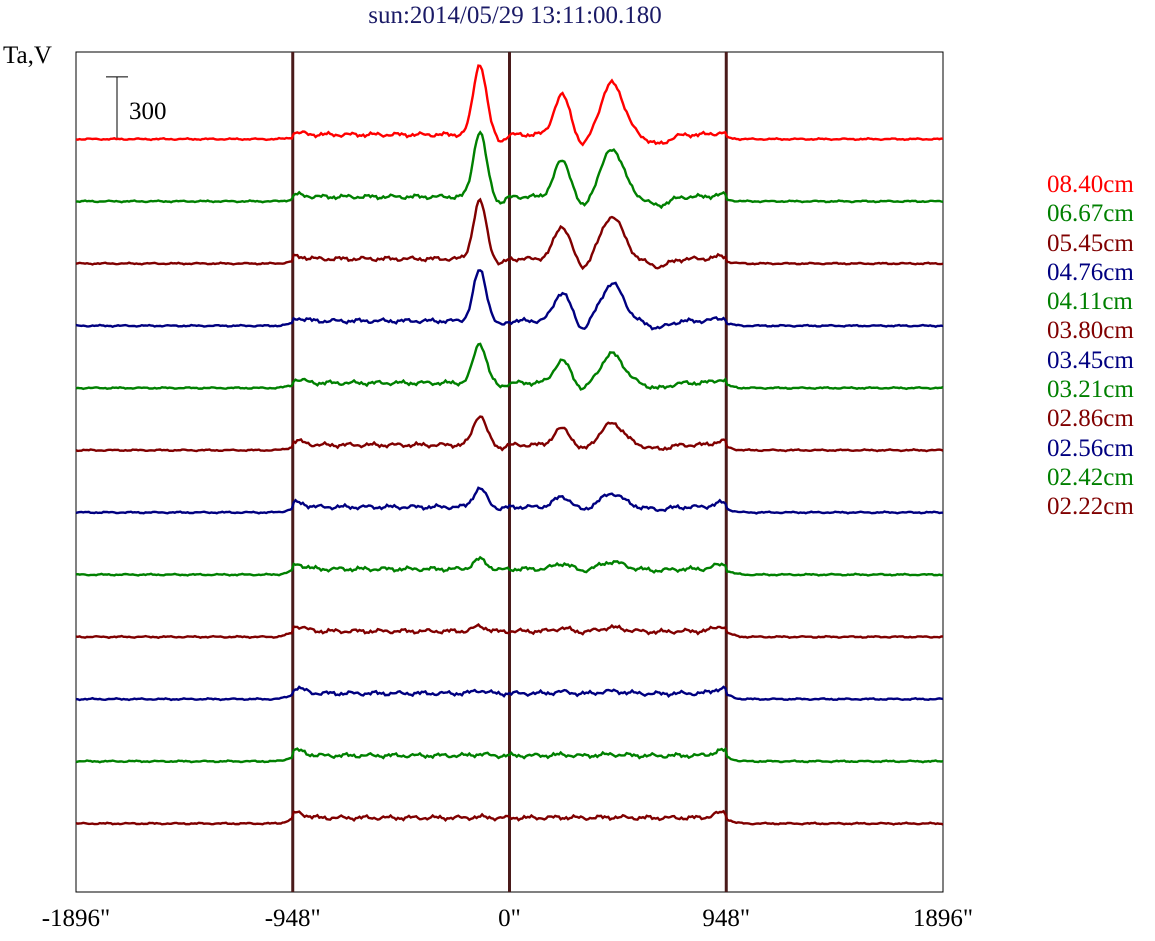  Describe the element at coordinates (1090, 477) in the screenshot. I see `legend-entry: 02.42cm` at that location.